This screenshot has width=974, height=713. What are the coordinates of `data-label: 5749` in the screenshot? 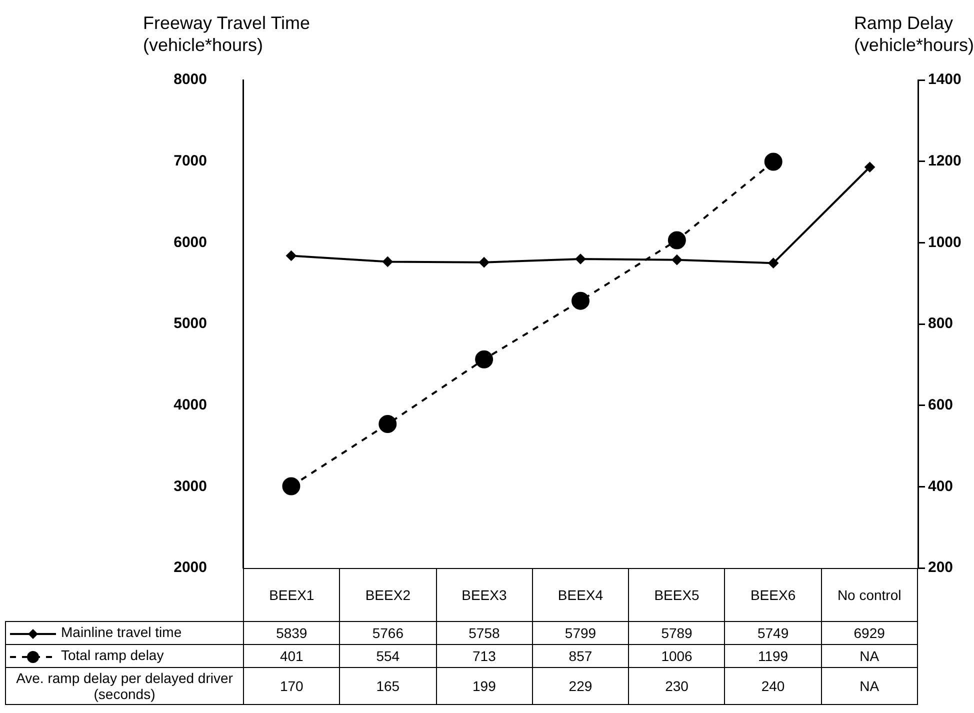 It's located at (773, 633).